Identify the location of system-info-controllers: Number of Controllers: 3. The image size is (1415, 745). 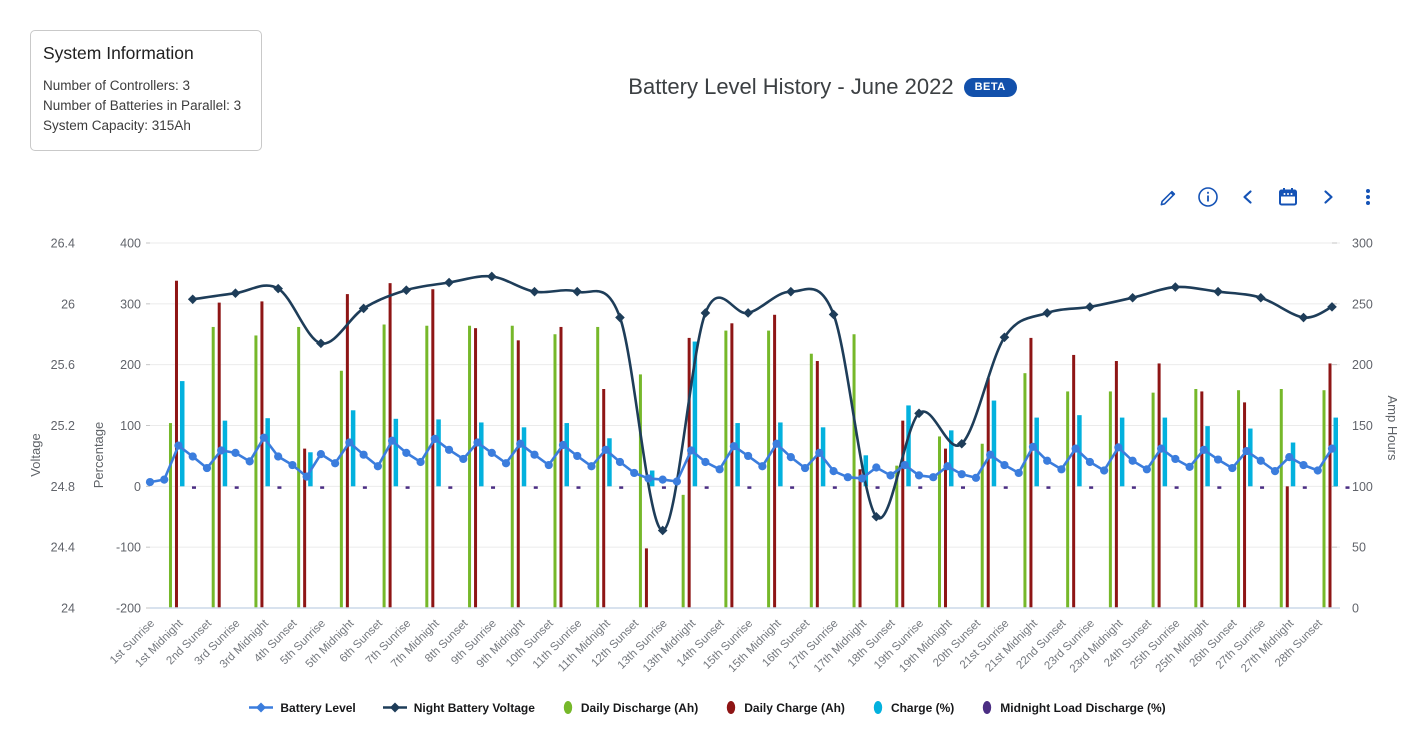
(117, 85).